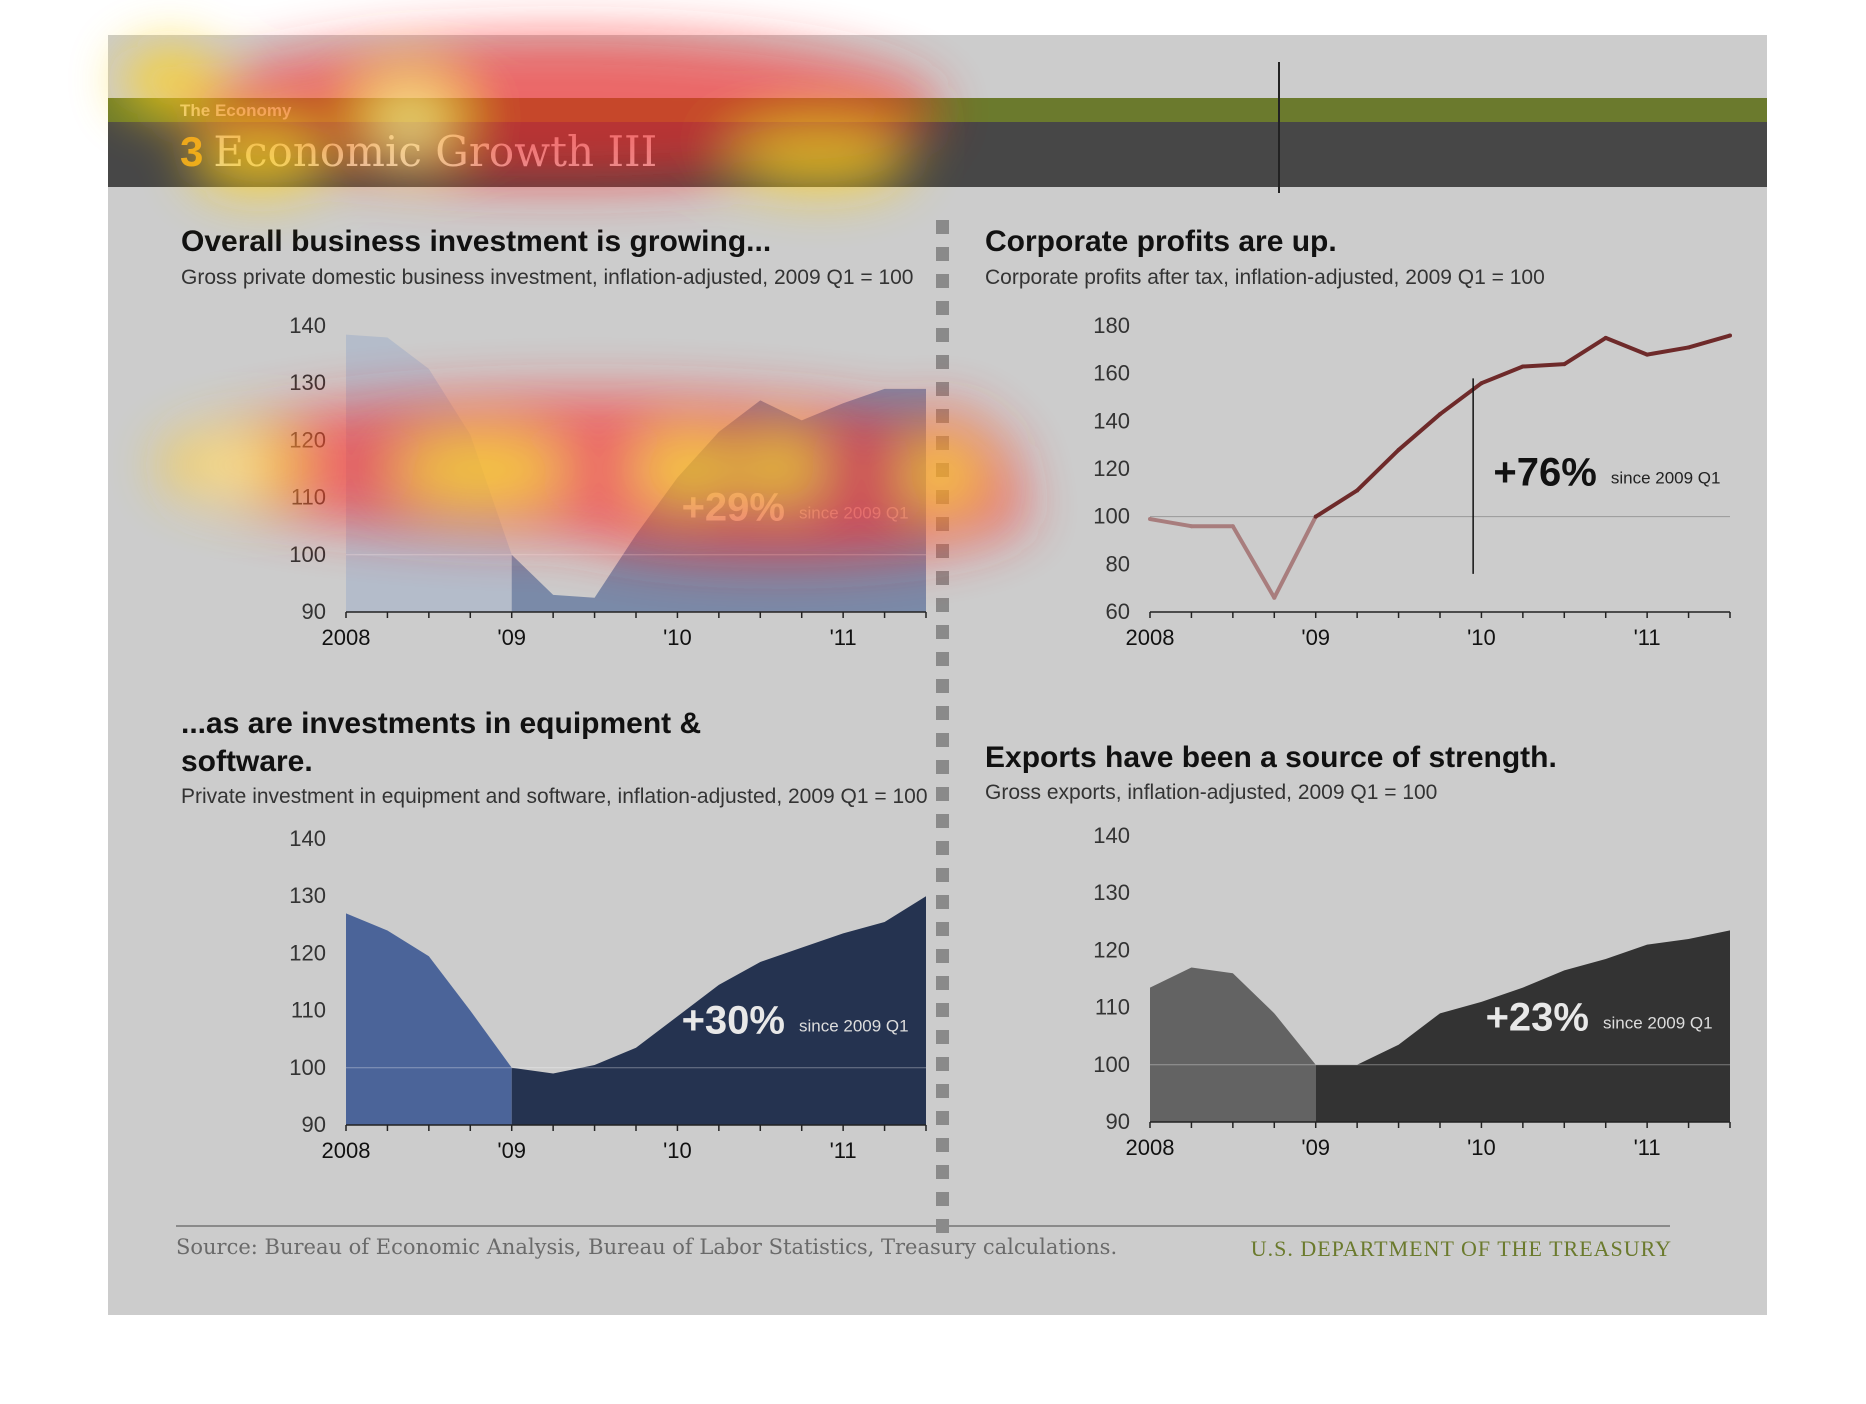  What do you see at coordinates (937, 110) in the screenshot?
I see `header-band` at bounding box center [937, 110].